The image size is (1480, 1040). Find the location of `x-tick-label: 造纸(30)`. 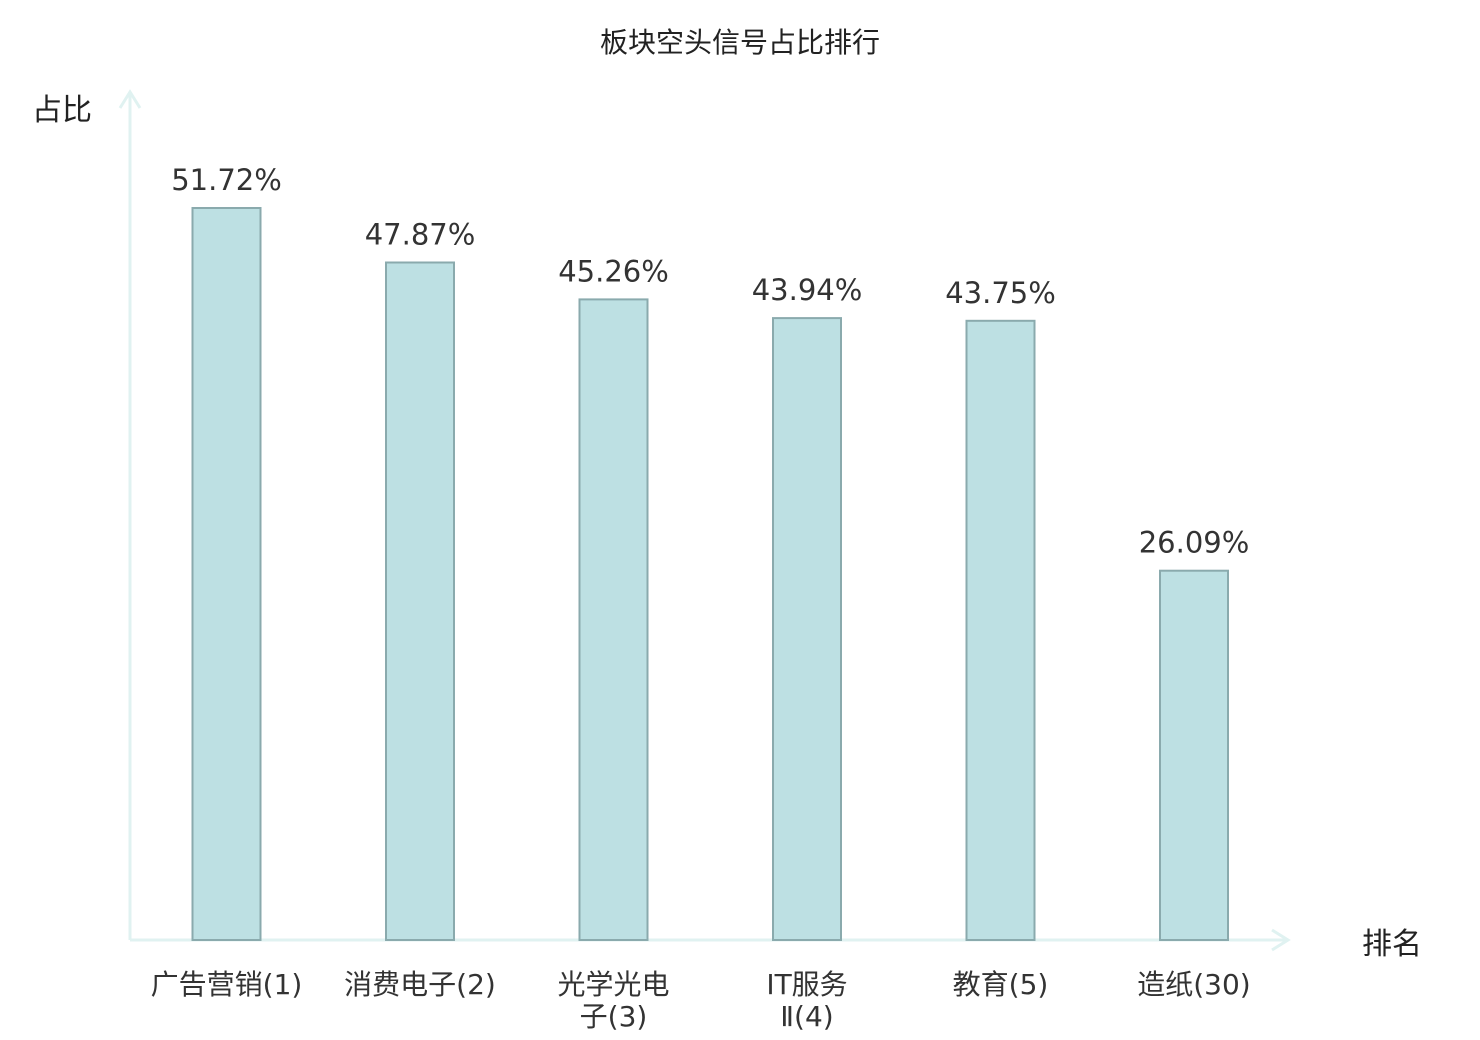

x-tick-label: 造纸(30) is located at coordinates (1193, 984).